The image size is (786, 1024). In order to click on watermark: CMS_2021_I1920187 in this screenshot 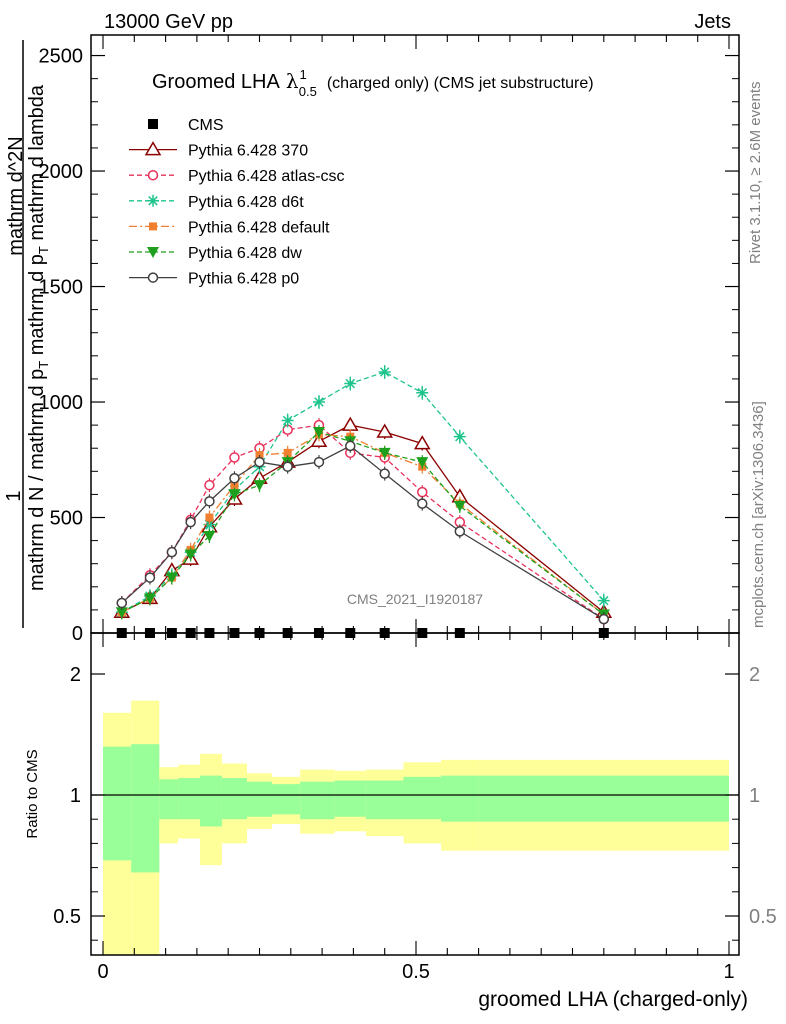, I will do `click(415, 599)`.